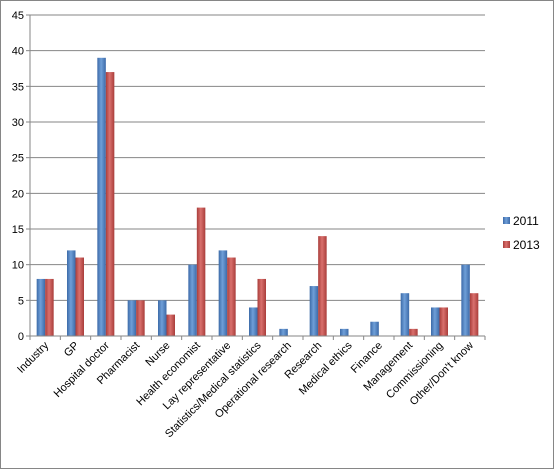  Describe the element at coordinates (18, 159) in the screenshot. I see `y-tick-label: 25` at that location.